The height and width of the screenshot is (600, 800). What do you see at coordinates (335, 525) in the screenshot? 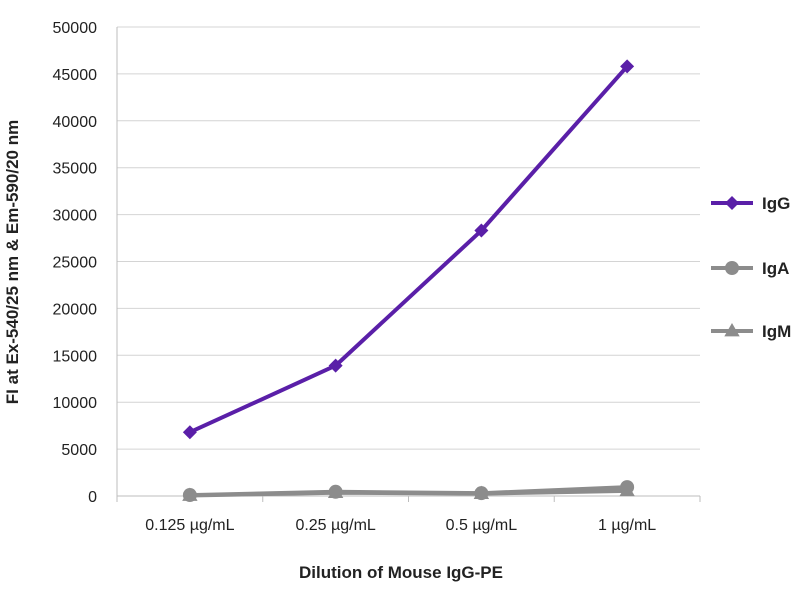
I see `x-tick-label: 0.25 µg/mL` at bounding box center [335, 525].